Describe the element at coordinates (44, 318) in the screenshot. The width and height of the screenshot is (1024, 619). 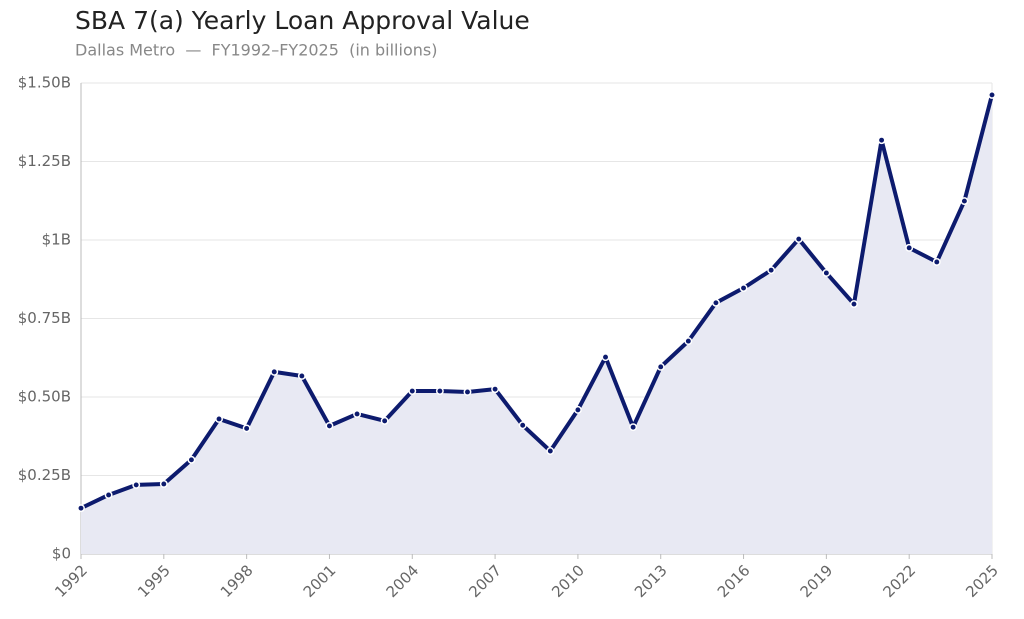
I see `y-tick-label: $0.75B` at that location.